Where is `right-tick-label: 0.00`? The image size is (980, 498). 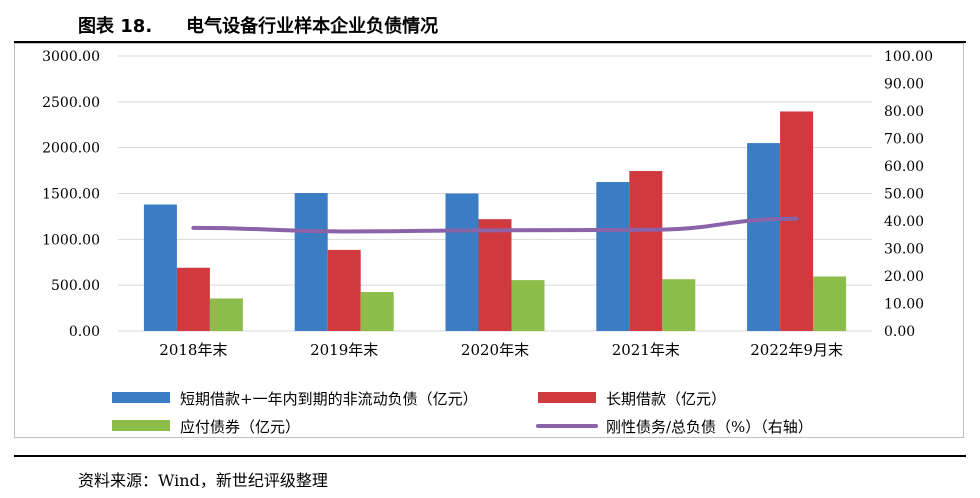
right-tick-label: 0.00 is located at coordinates (899, 332).